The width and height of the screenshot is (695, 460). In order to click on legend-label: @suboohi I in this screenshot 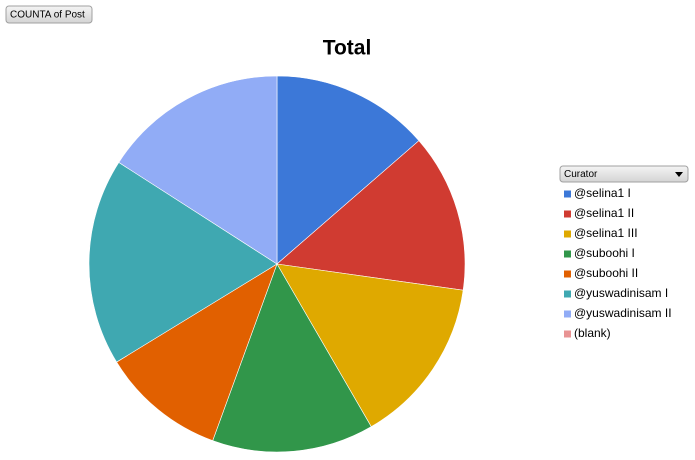, I will do `click(604, 253)`.